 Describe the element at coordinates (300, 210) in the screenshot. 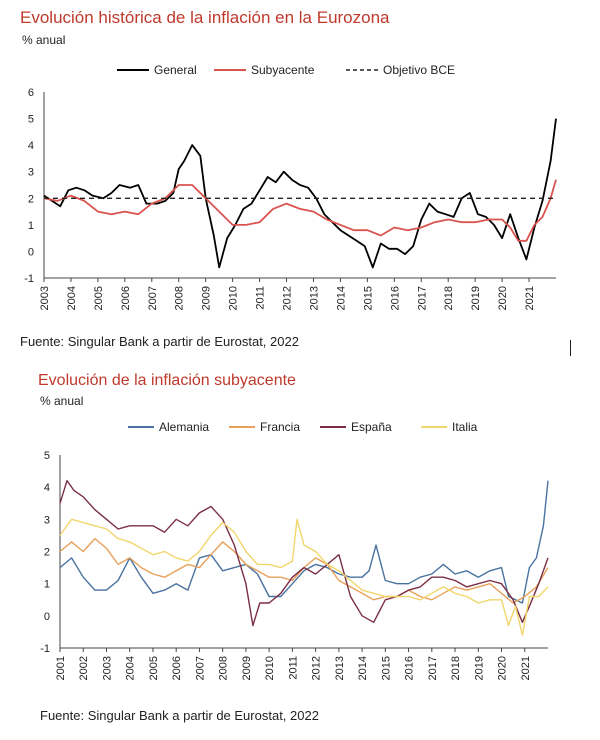

I see `series-line-subyacente` at that location.